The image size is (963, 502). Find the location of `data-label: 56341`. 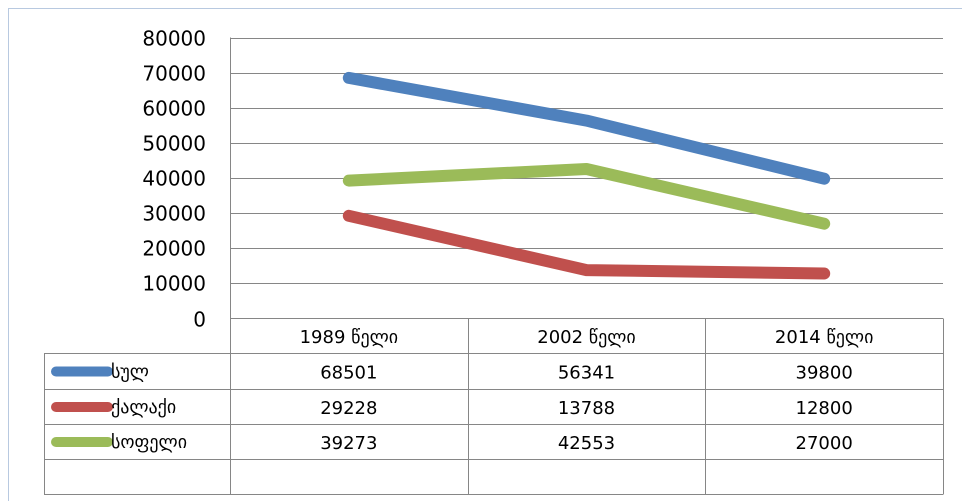

data-label: 56341 is located at coordinates (586, 373).